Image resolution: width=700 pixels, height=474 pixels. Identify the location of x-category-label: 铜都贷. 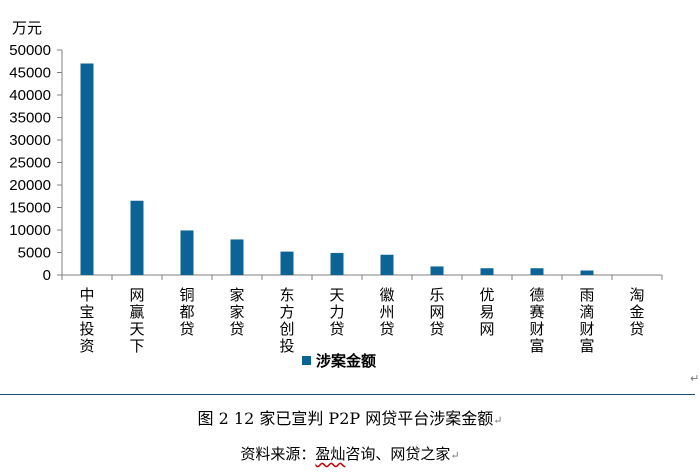
(186, 312).